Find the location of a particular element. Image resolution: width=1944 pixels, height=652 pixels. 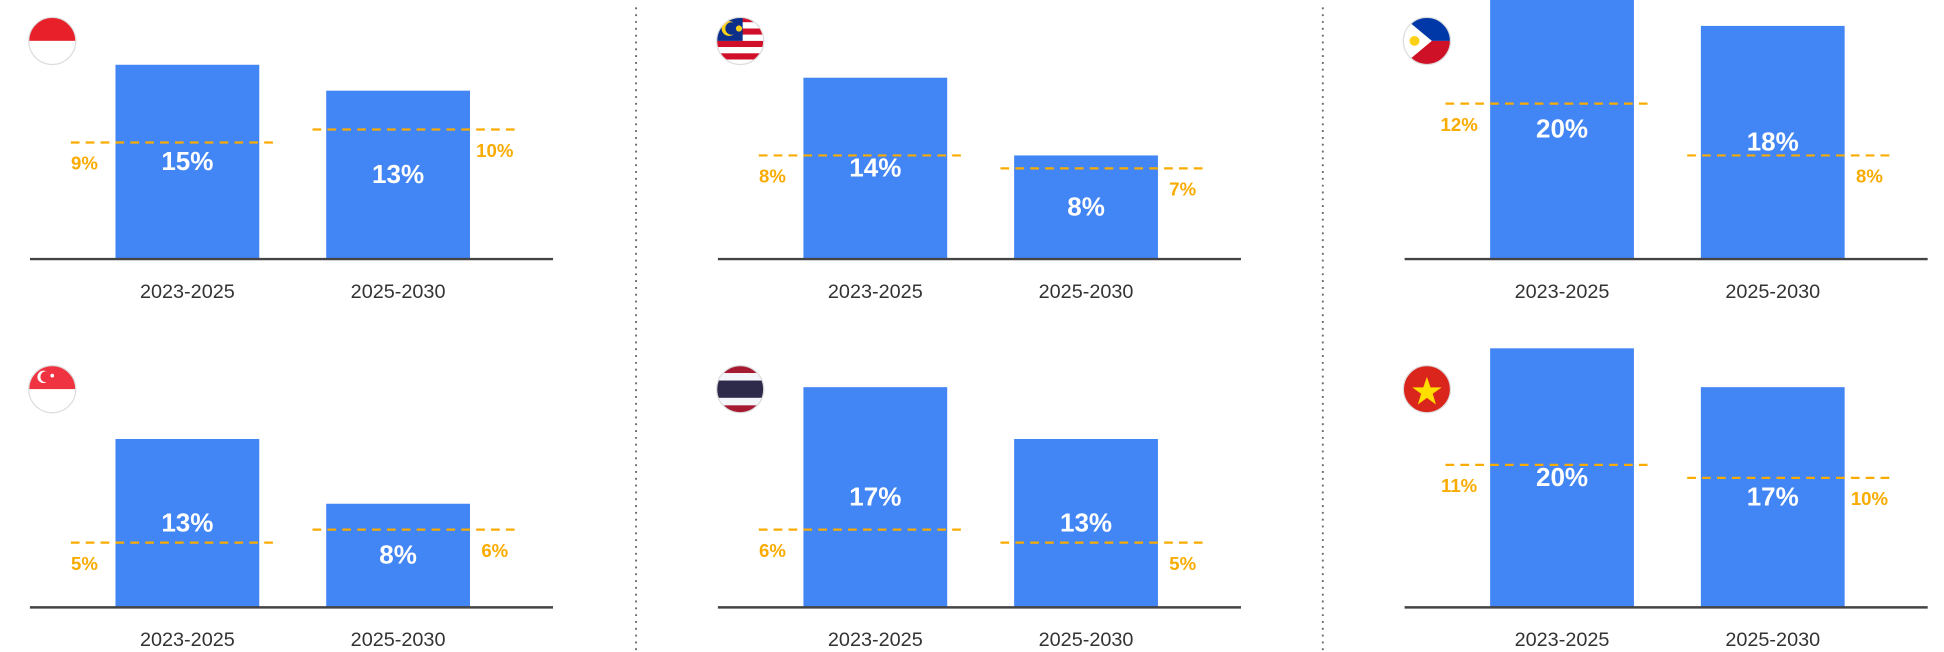

value-label: 15% is located at coordinates (187, 161).